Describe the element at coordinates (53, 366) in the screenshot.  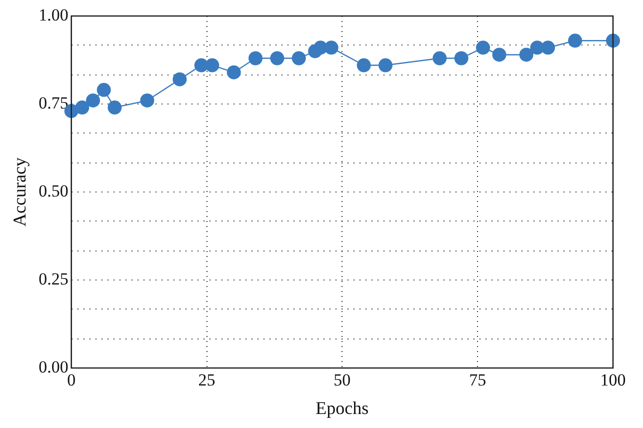
I see `y-tick-label: 0.00` at that location.